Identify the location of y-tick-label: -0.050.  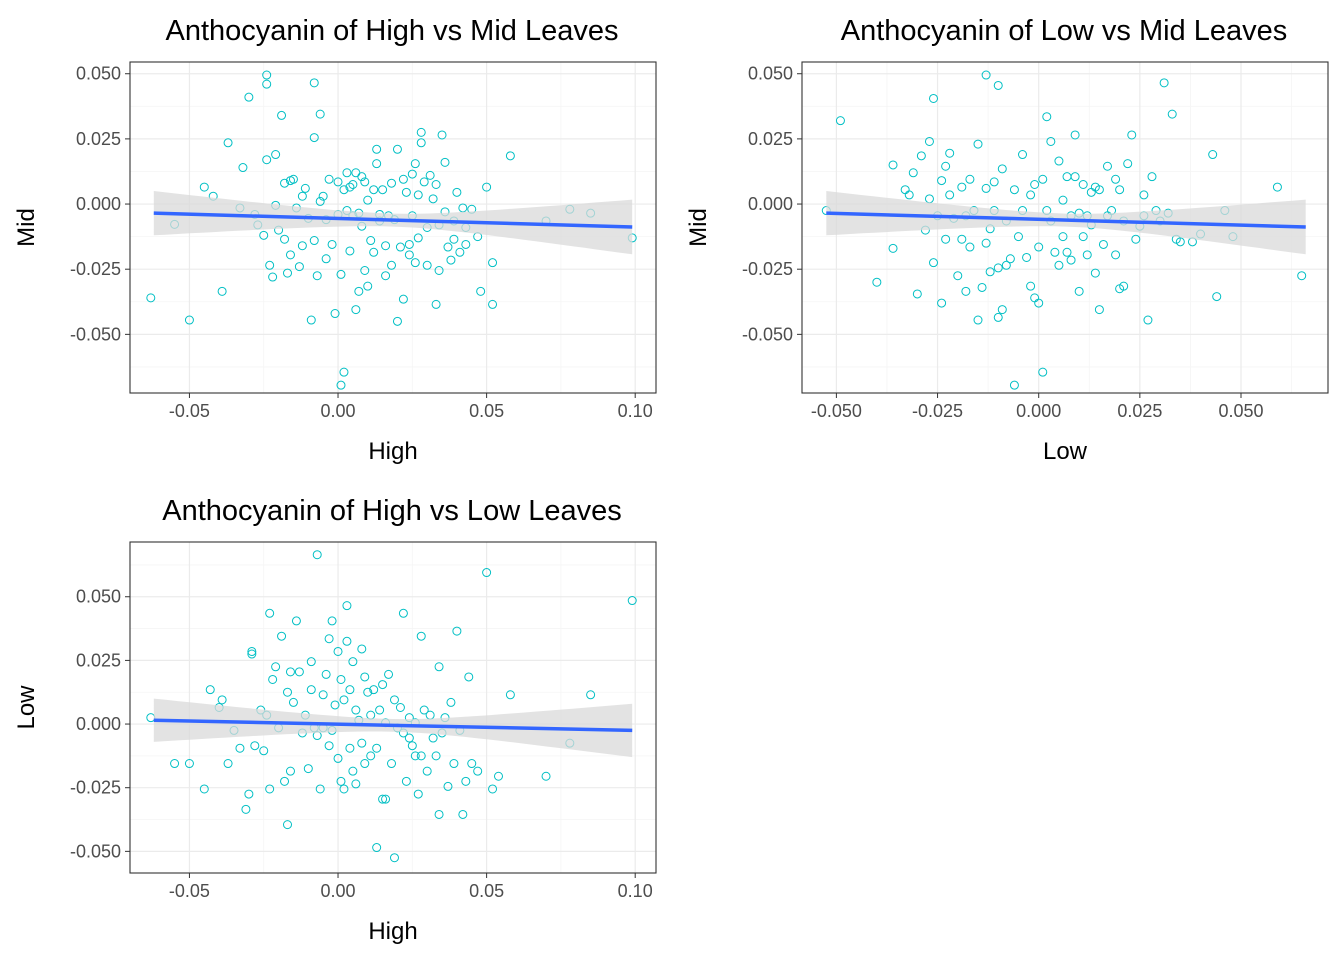
(95, 334).